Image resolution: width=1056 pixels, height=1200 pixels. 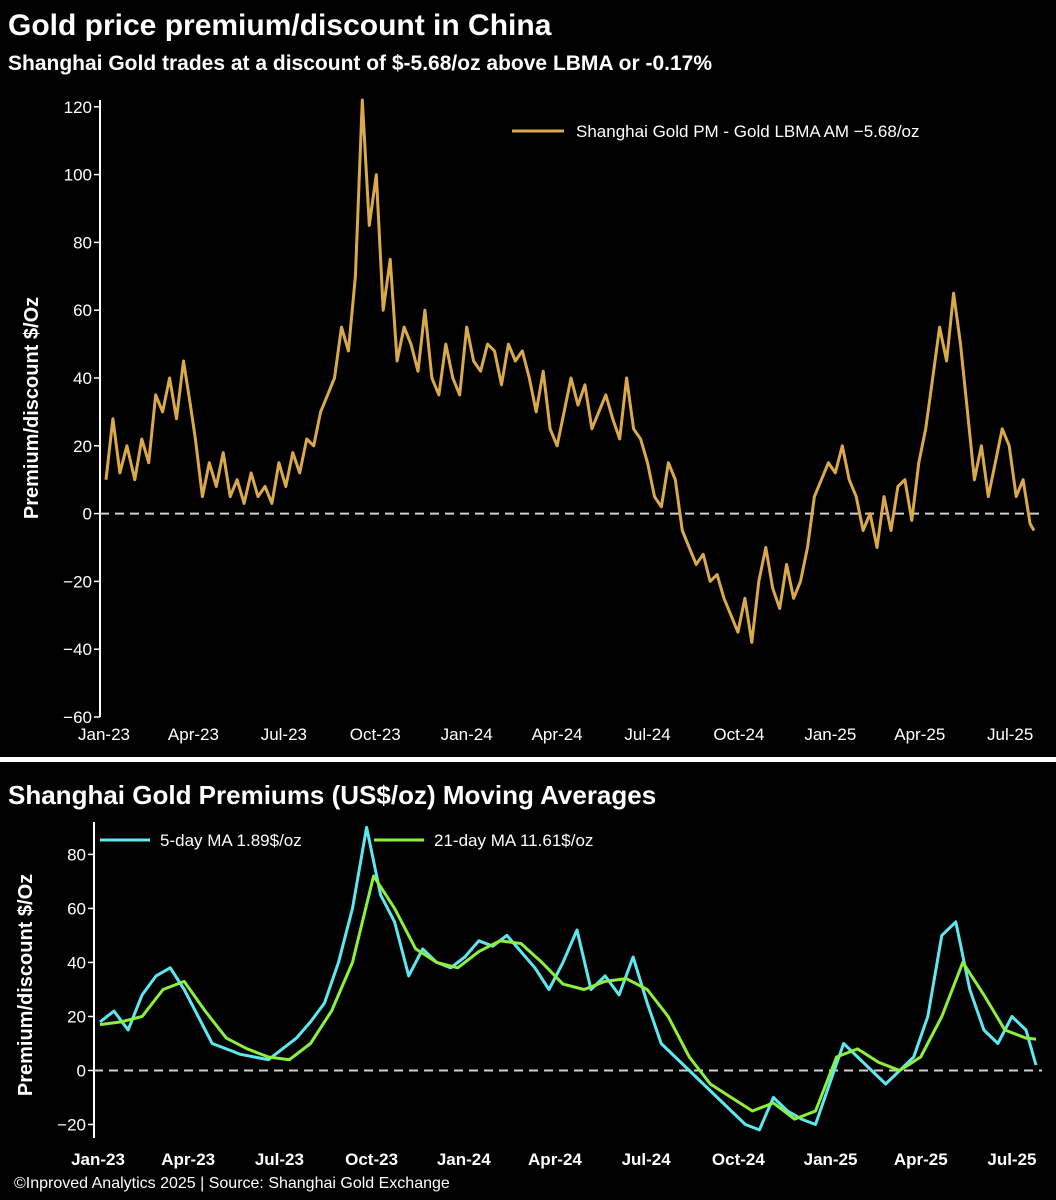 What do you see at coordinates (188, 1159) in the screenshot?
I see `bottom-x-tick-label: Apr-23` at bounding box center [188, 1159].